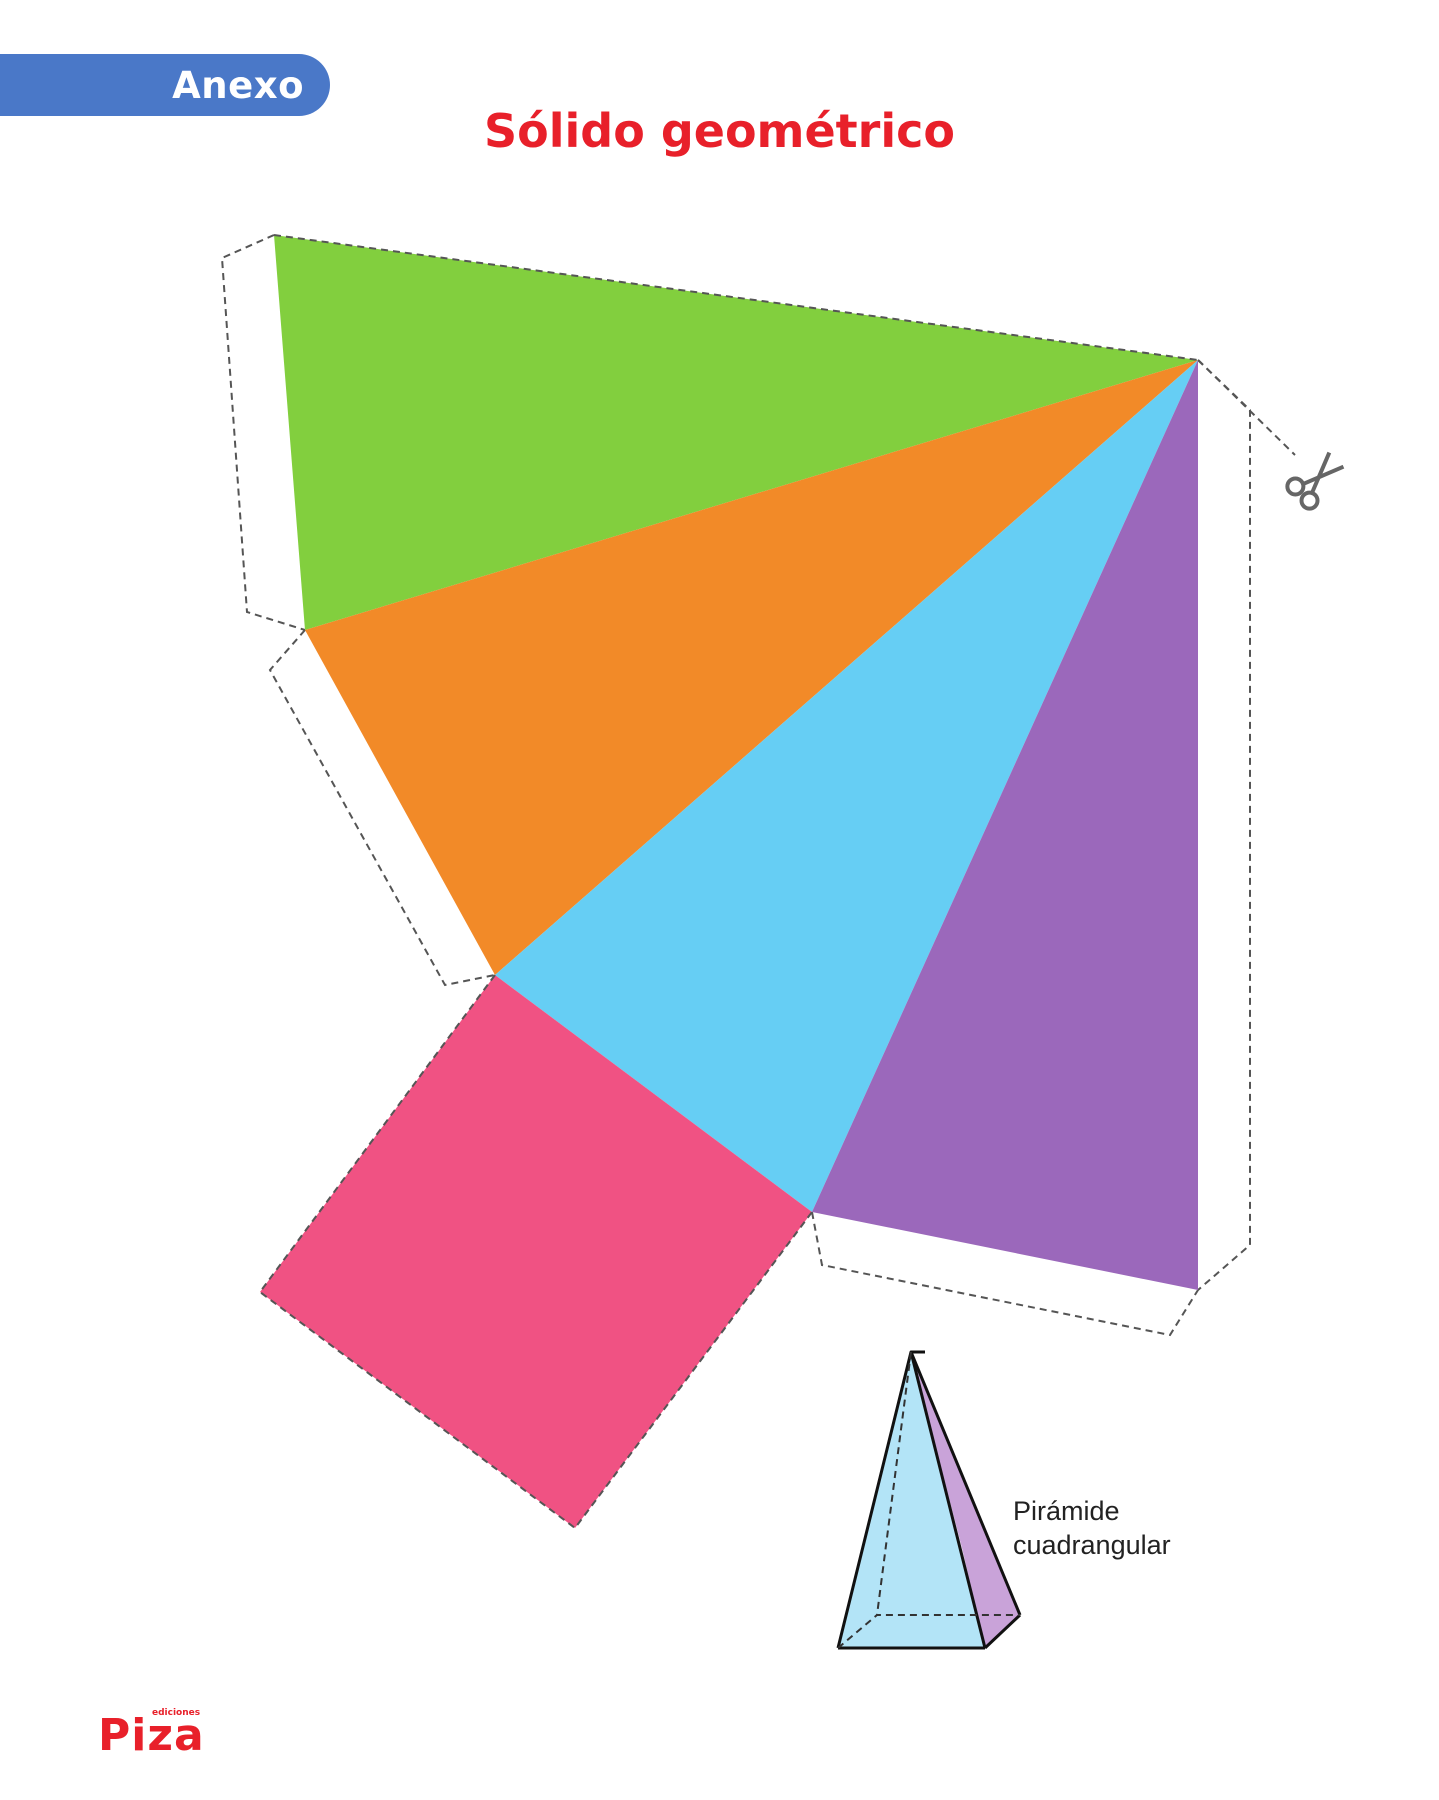 The image size is (1439, 1800). I want to click on publisher-logo: ediciones Piza, so click(153, 1735).